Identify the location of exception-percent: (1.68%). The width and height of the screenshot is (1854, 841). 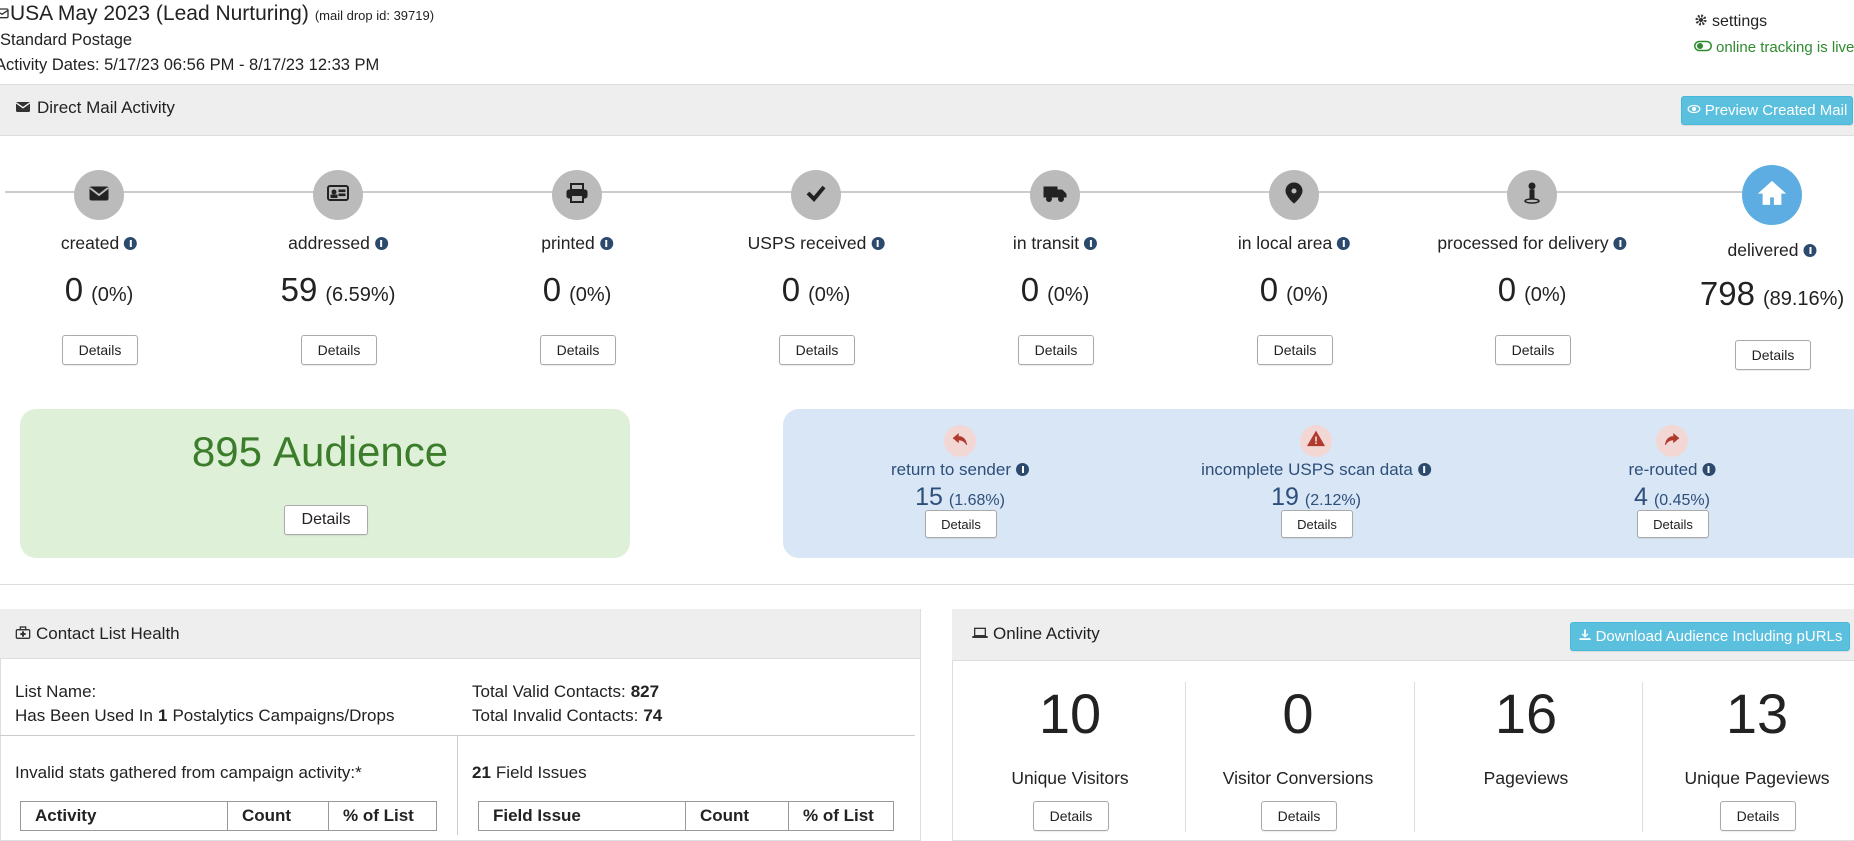
(976, 500).